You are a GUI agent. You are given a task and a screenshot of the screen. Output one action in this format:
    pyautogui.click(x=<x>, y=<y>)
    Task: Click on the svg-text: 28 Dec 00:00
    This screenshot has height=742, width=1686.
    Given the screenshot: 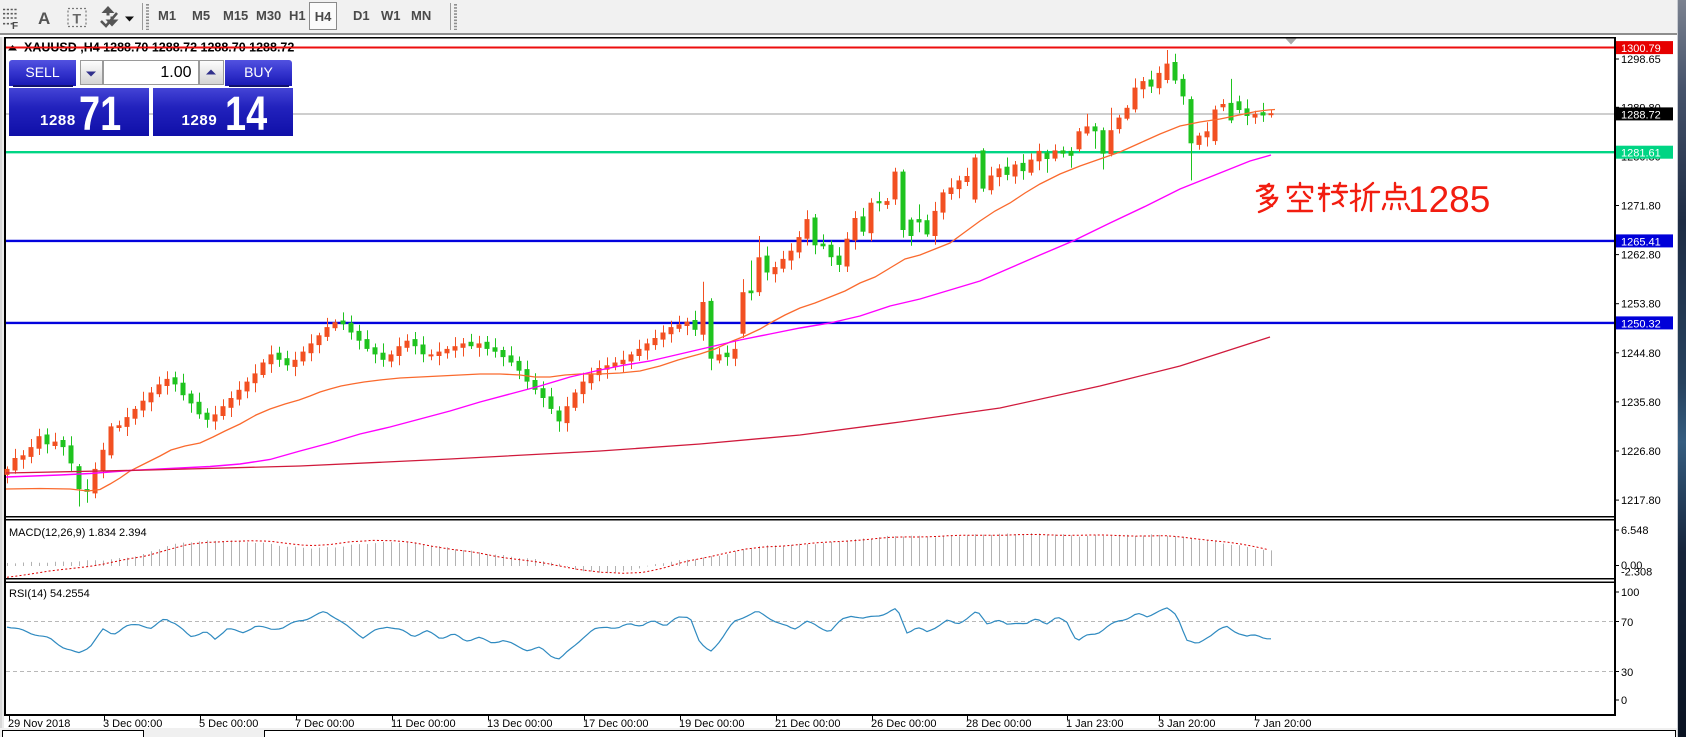 What is the action you would take?
    pyautogui.click(x=998, y=724)
    